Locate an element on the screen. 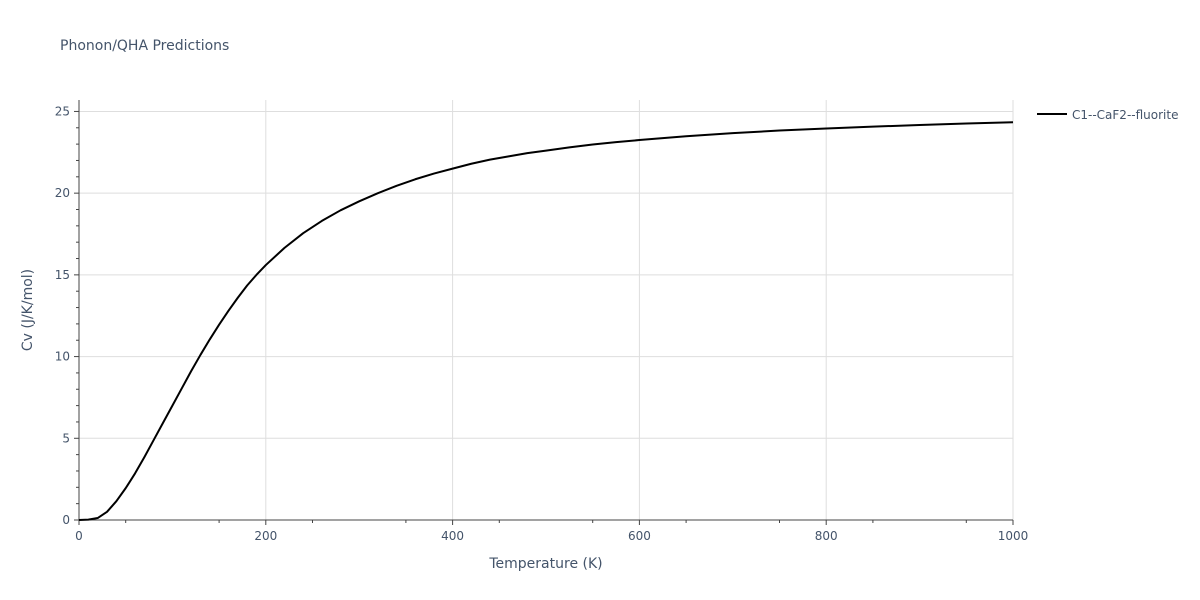 The width and height of the screenshot is (1200, 600). x-tick-label: 1000 is located at coordinates (1013, 536).